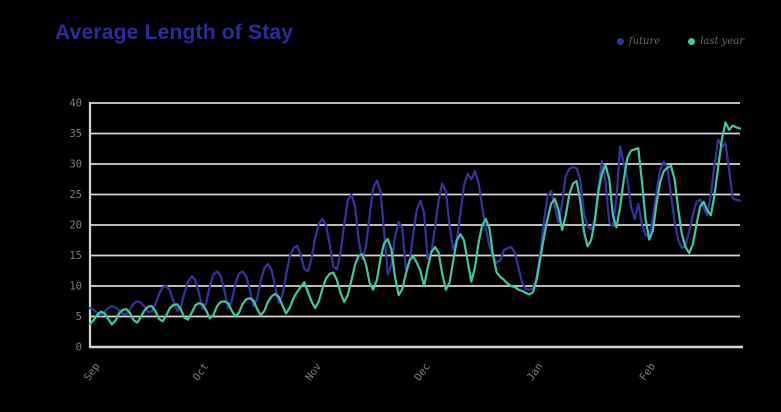 This screenshot has height=412, width=781. What do you see at coordinates (92, 372) in the screenshot?
I see `x-tick-label: Sep` at bounding box center [92, 372].